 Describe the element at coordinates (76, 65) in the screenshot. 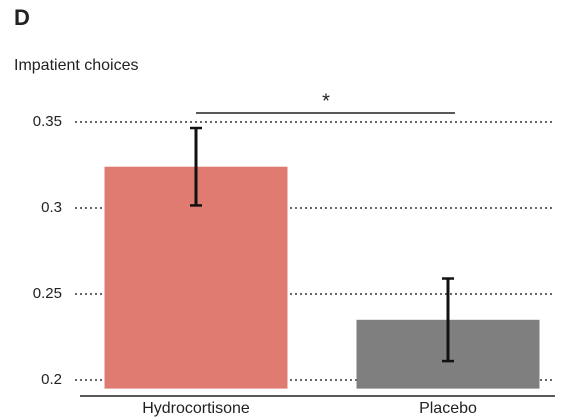

I see `chart-title: Impatient choices` at that location.